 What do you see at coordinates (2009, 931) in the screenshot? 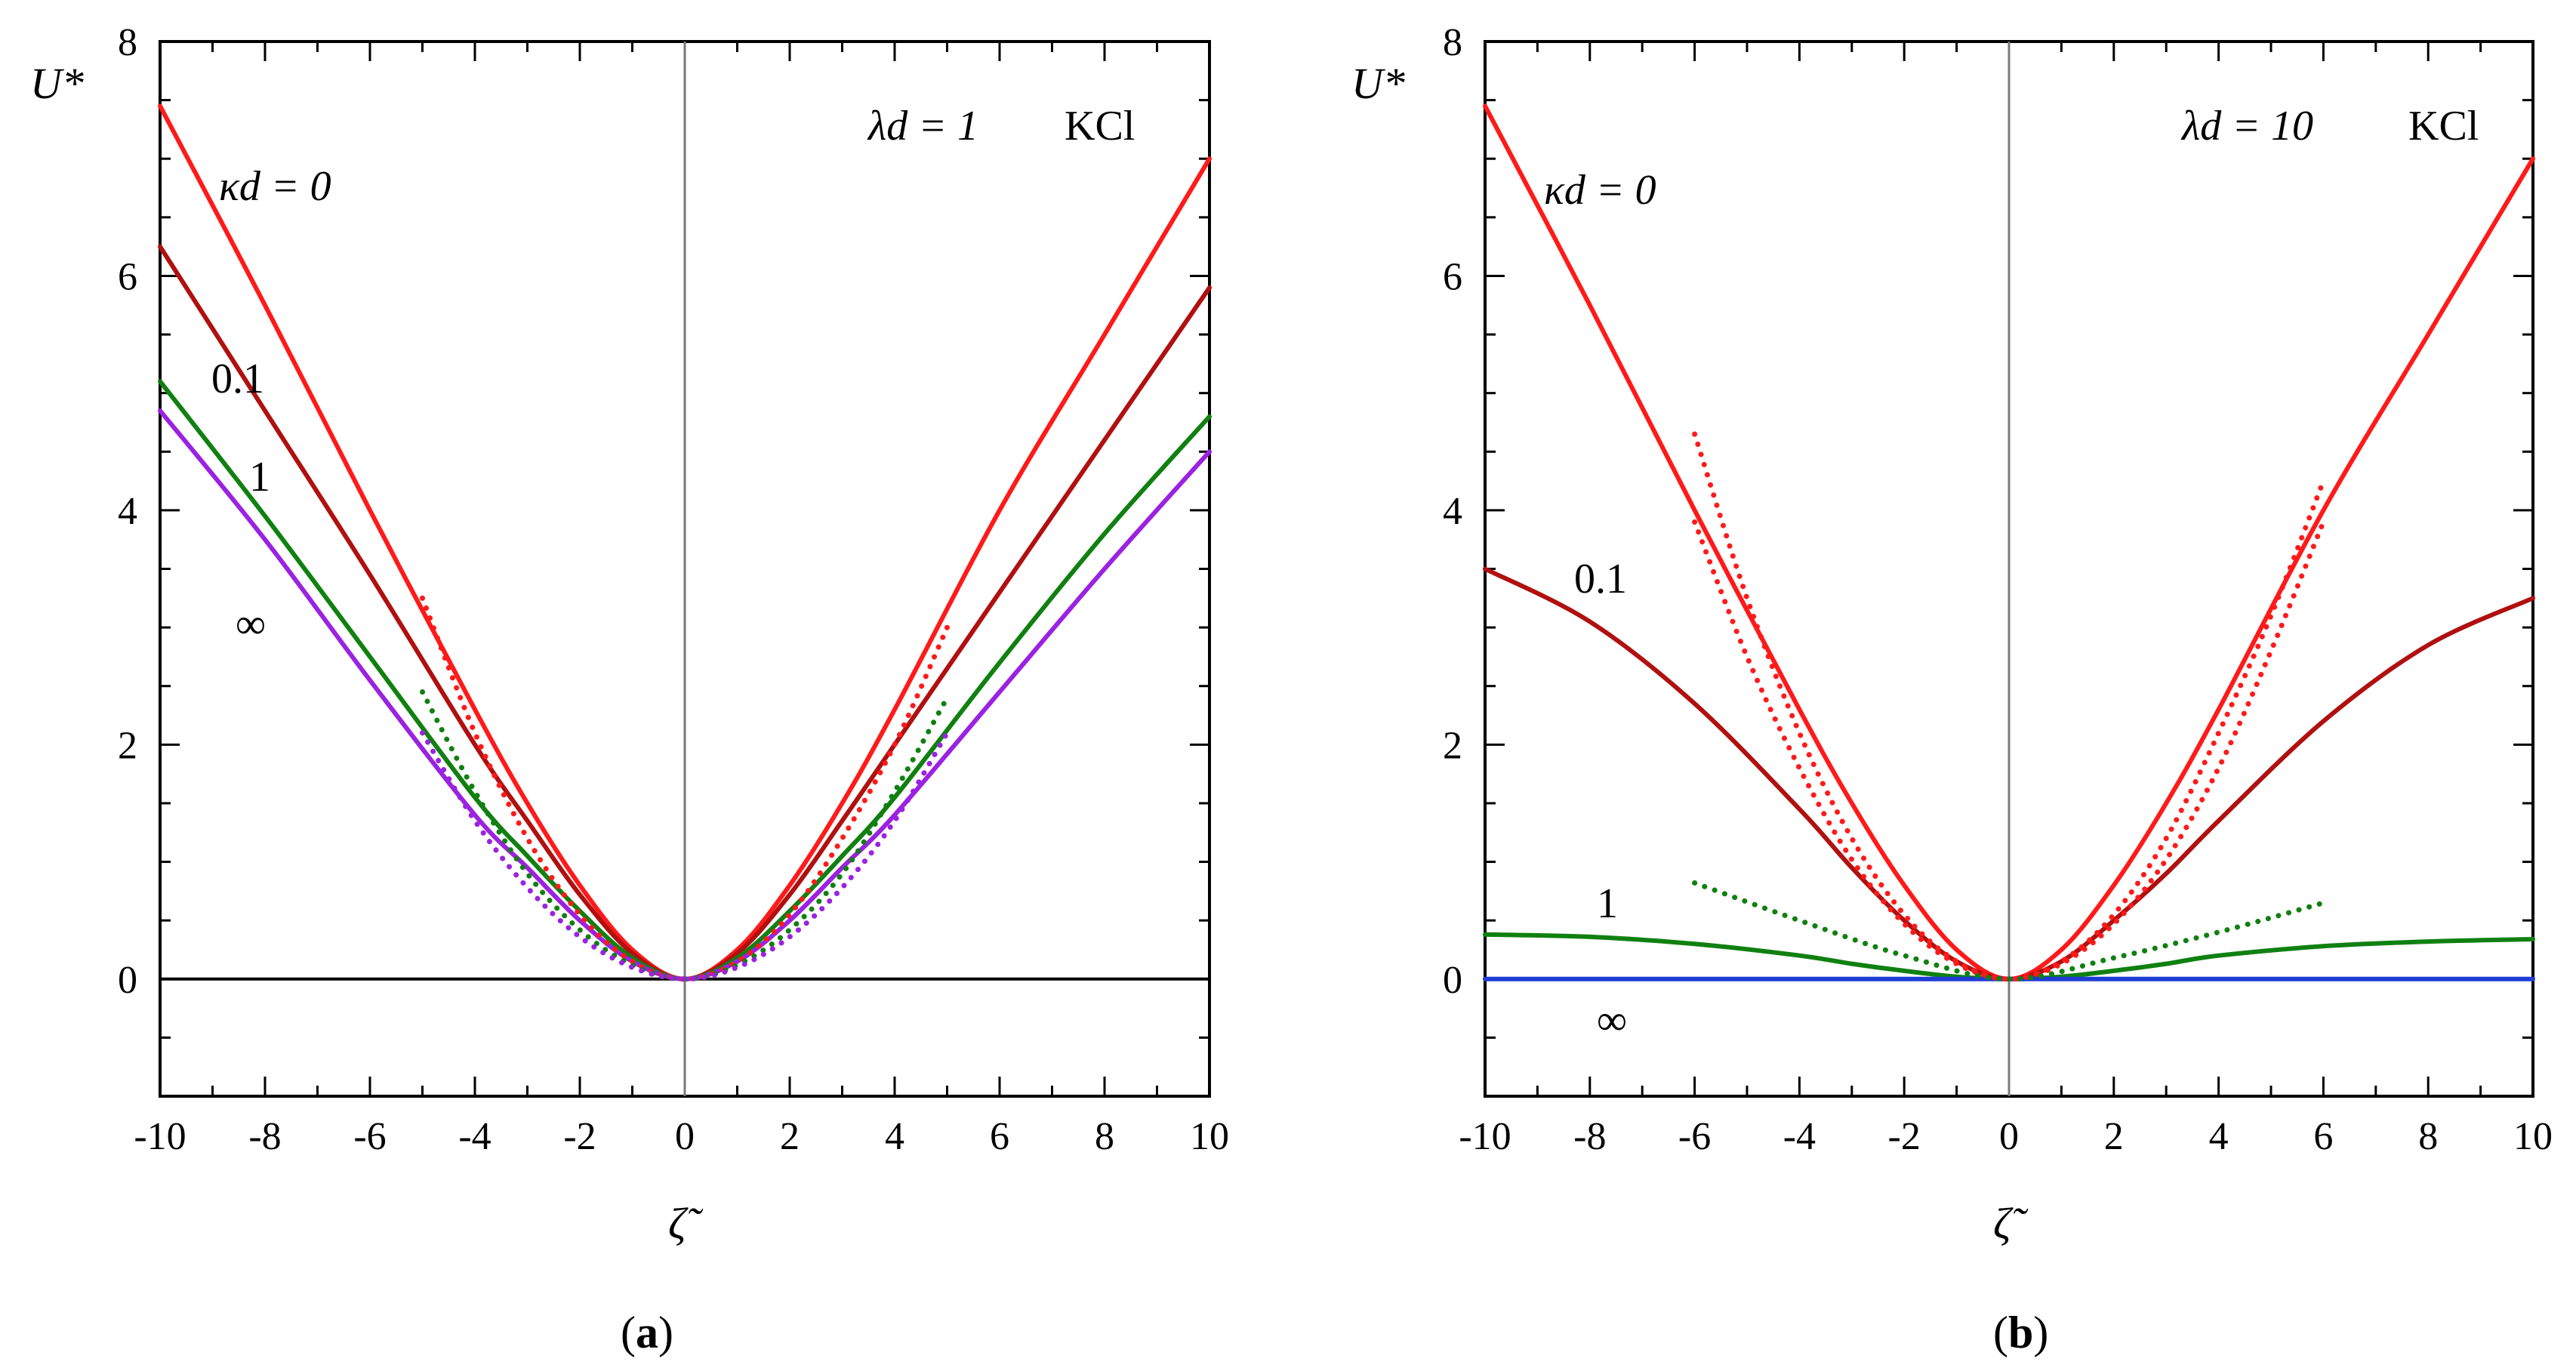
I see `series-line--d-1-approx-` at bounding box center [2009, 931].